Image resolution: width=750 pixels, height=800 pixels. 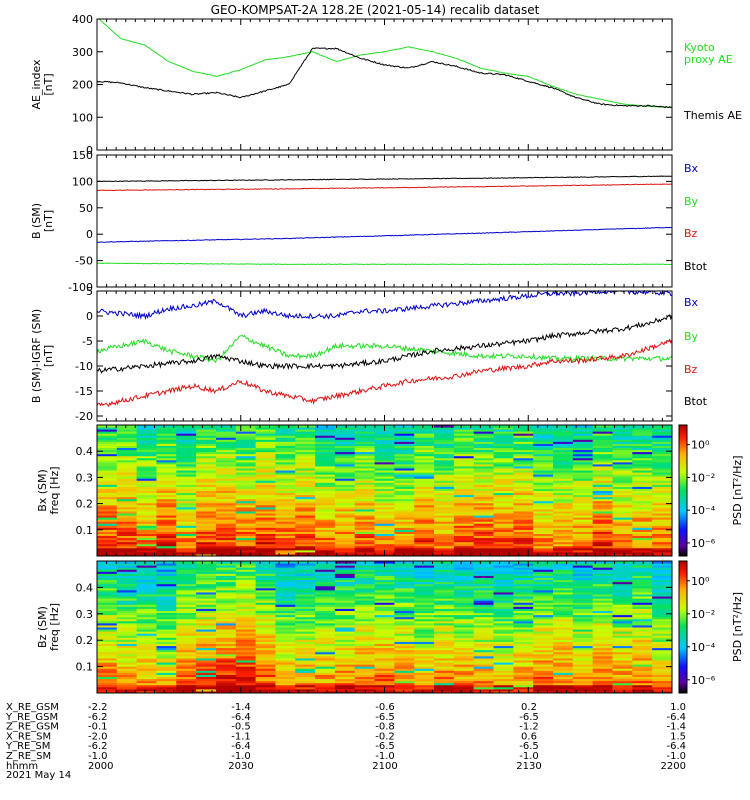 What do you see at coordinates (85, 530) in the screenshot?
I see `y-tick-label: 0.1` at bounding box center [85, 530].